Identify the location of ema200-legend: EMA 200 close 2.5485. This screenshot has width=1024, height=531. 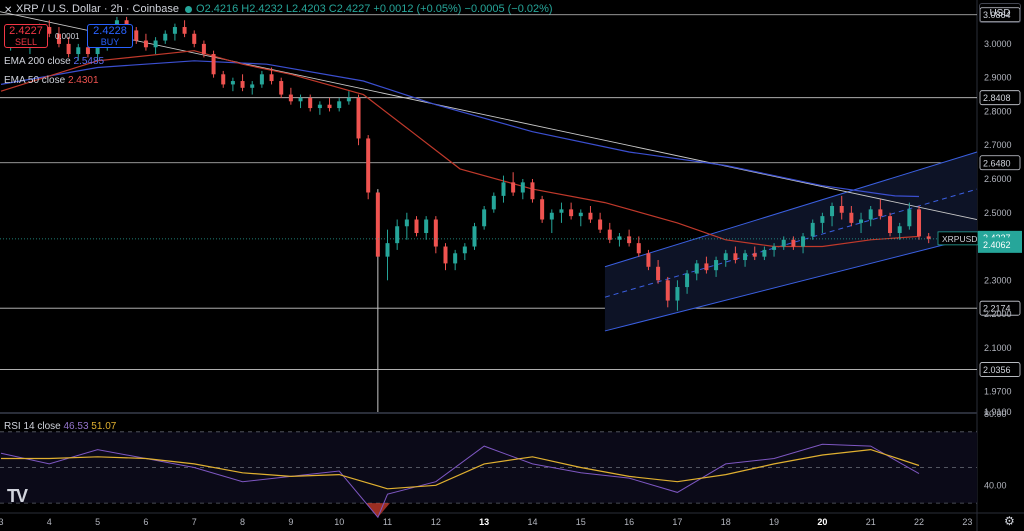
(54, 61).